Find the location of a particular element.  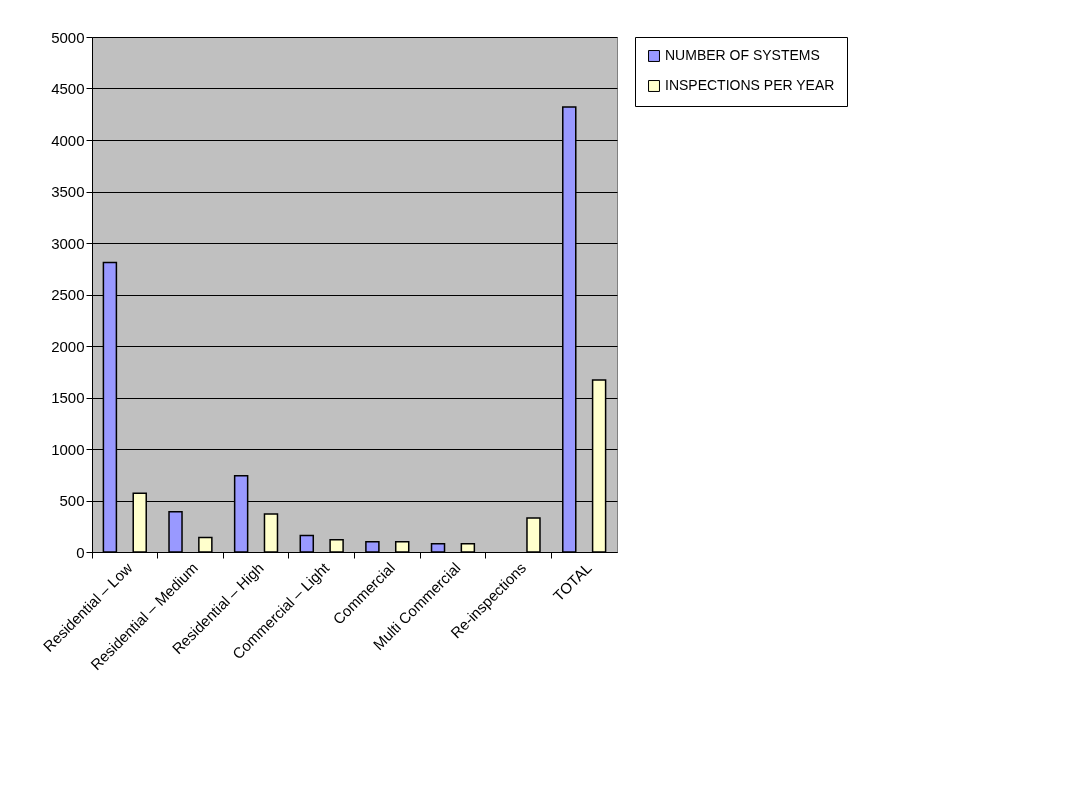

y-tick-label: 1500 is located at coordinates (68, 397).